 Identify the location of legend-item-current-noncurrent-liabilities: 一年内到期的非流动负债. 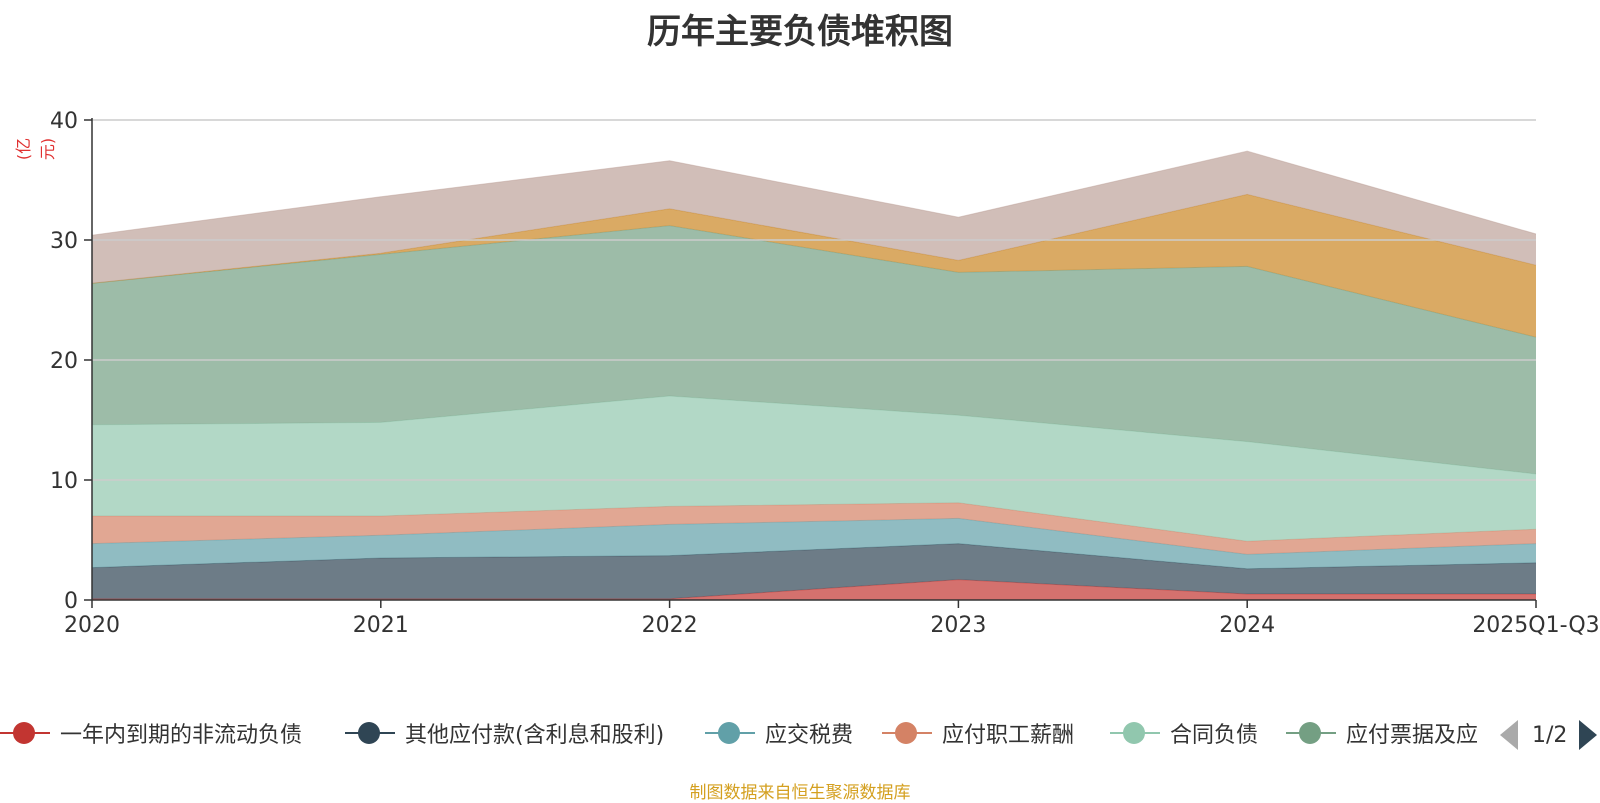
(151, 733).